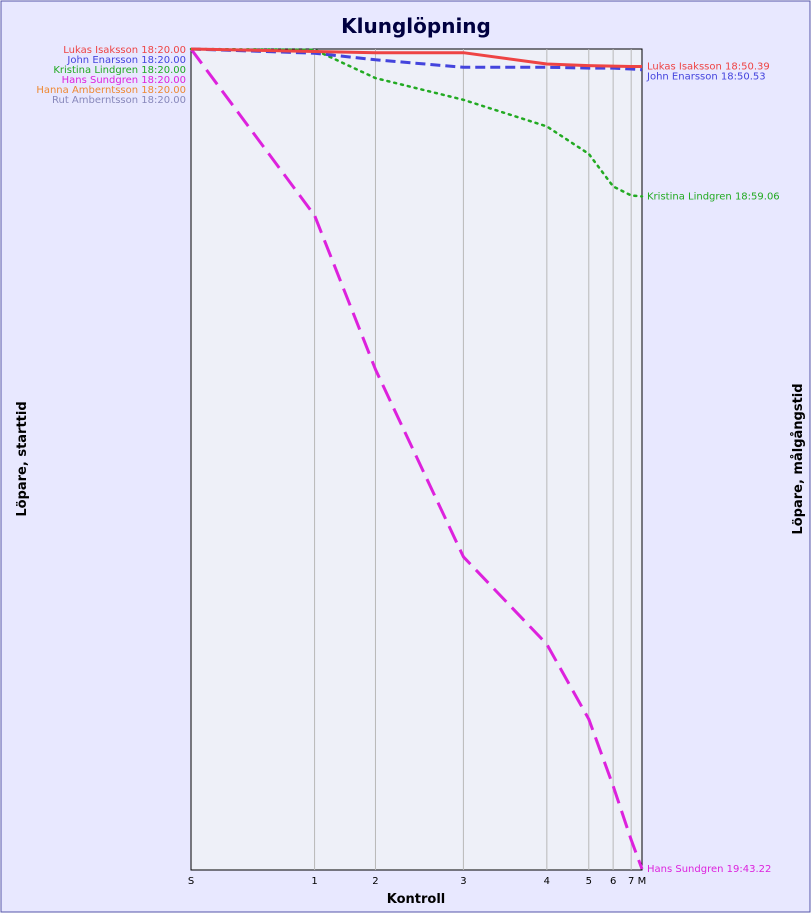 The width and height of the screenshot is (812, 920). Describe the element at coordinates (124, 50) in the screenshot. I see `start-label: Lukas Isaksson 18:20.00` at that location.